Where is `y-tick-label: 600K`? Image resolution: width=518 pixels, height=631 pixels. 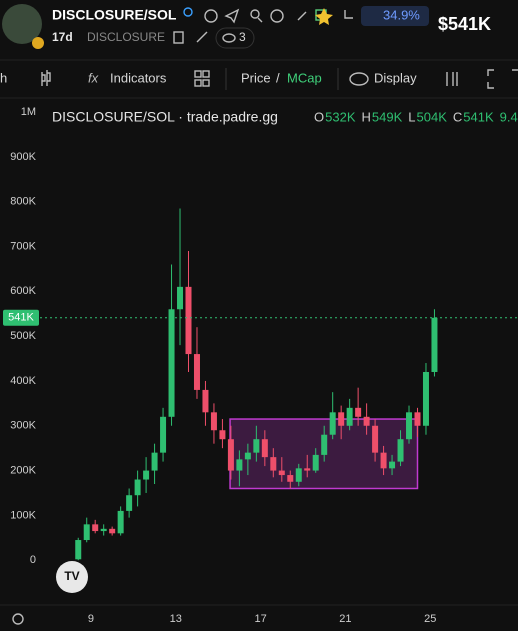
y-tick-label: 600K is located at coordinates (23, 291).